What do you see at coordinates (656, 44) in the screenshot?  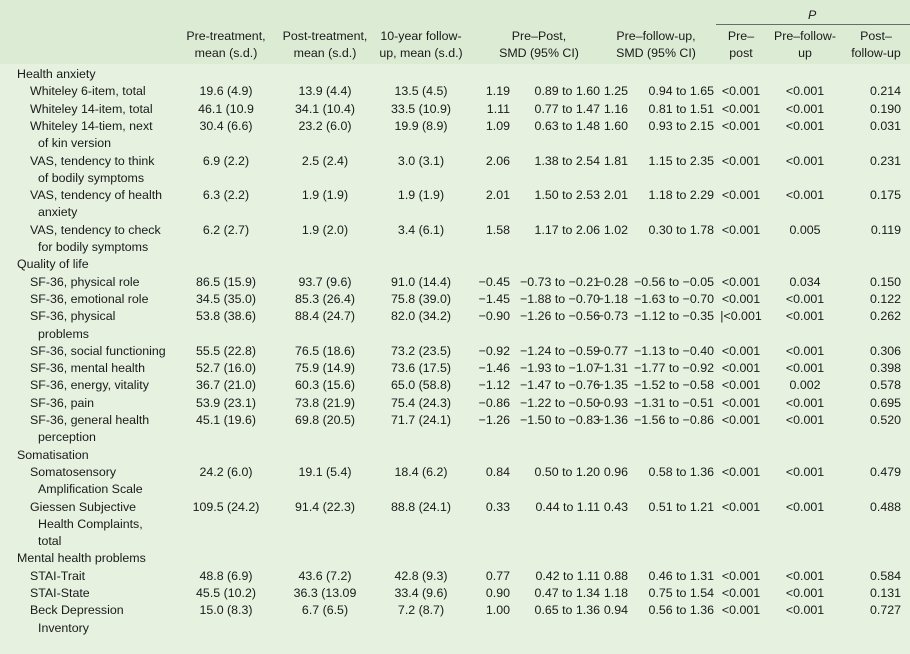 I see `col-header-pre-follow-up-smd: Pre–follow-up, SMD (95% CI)` at bounding box center [656, 44].